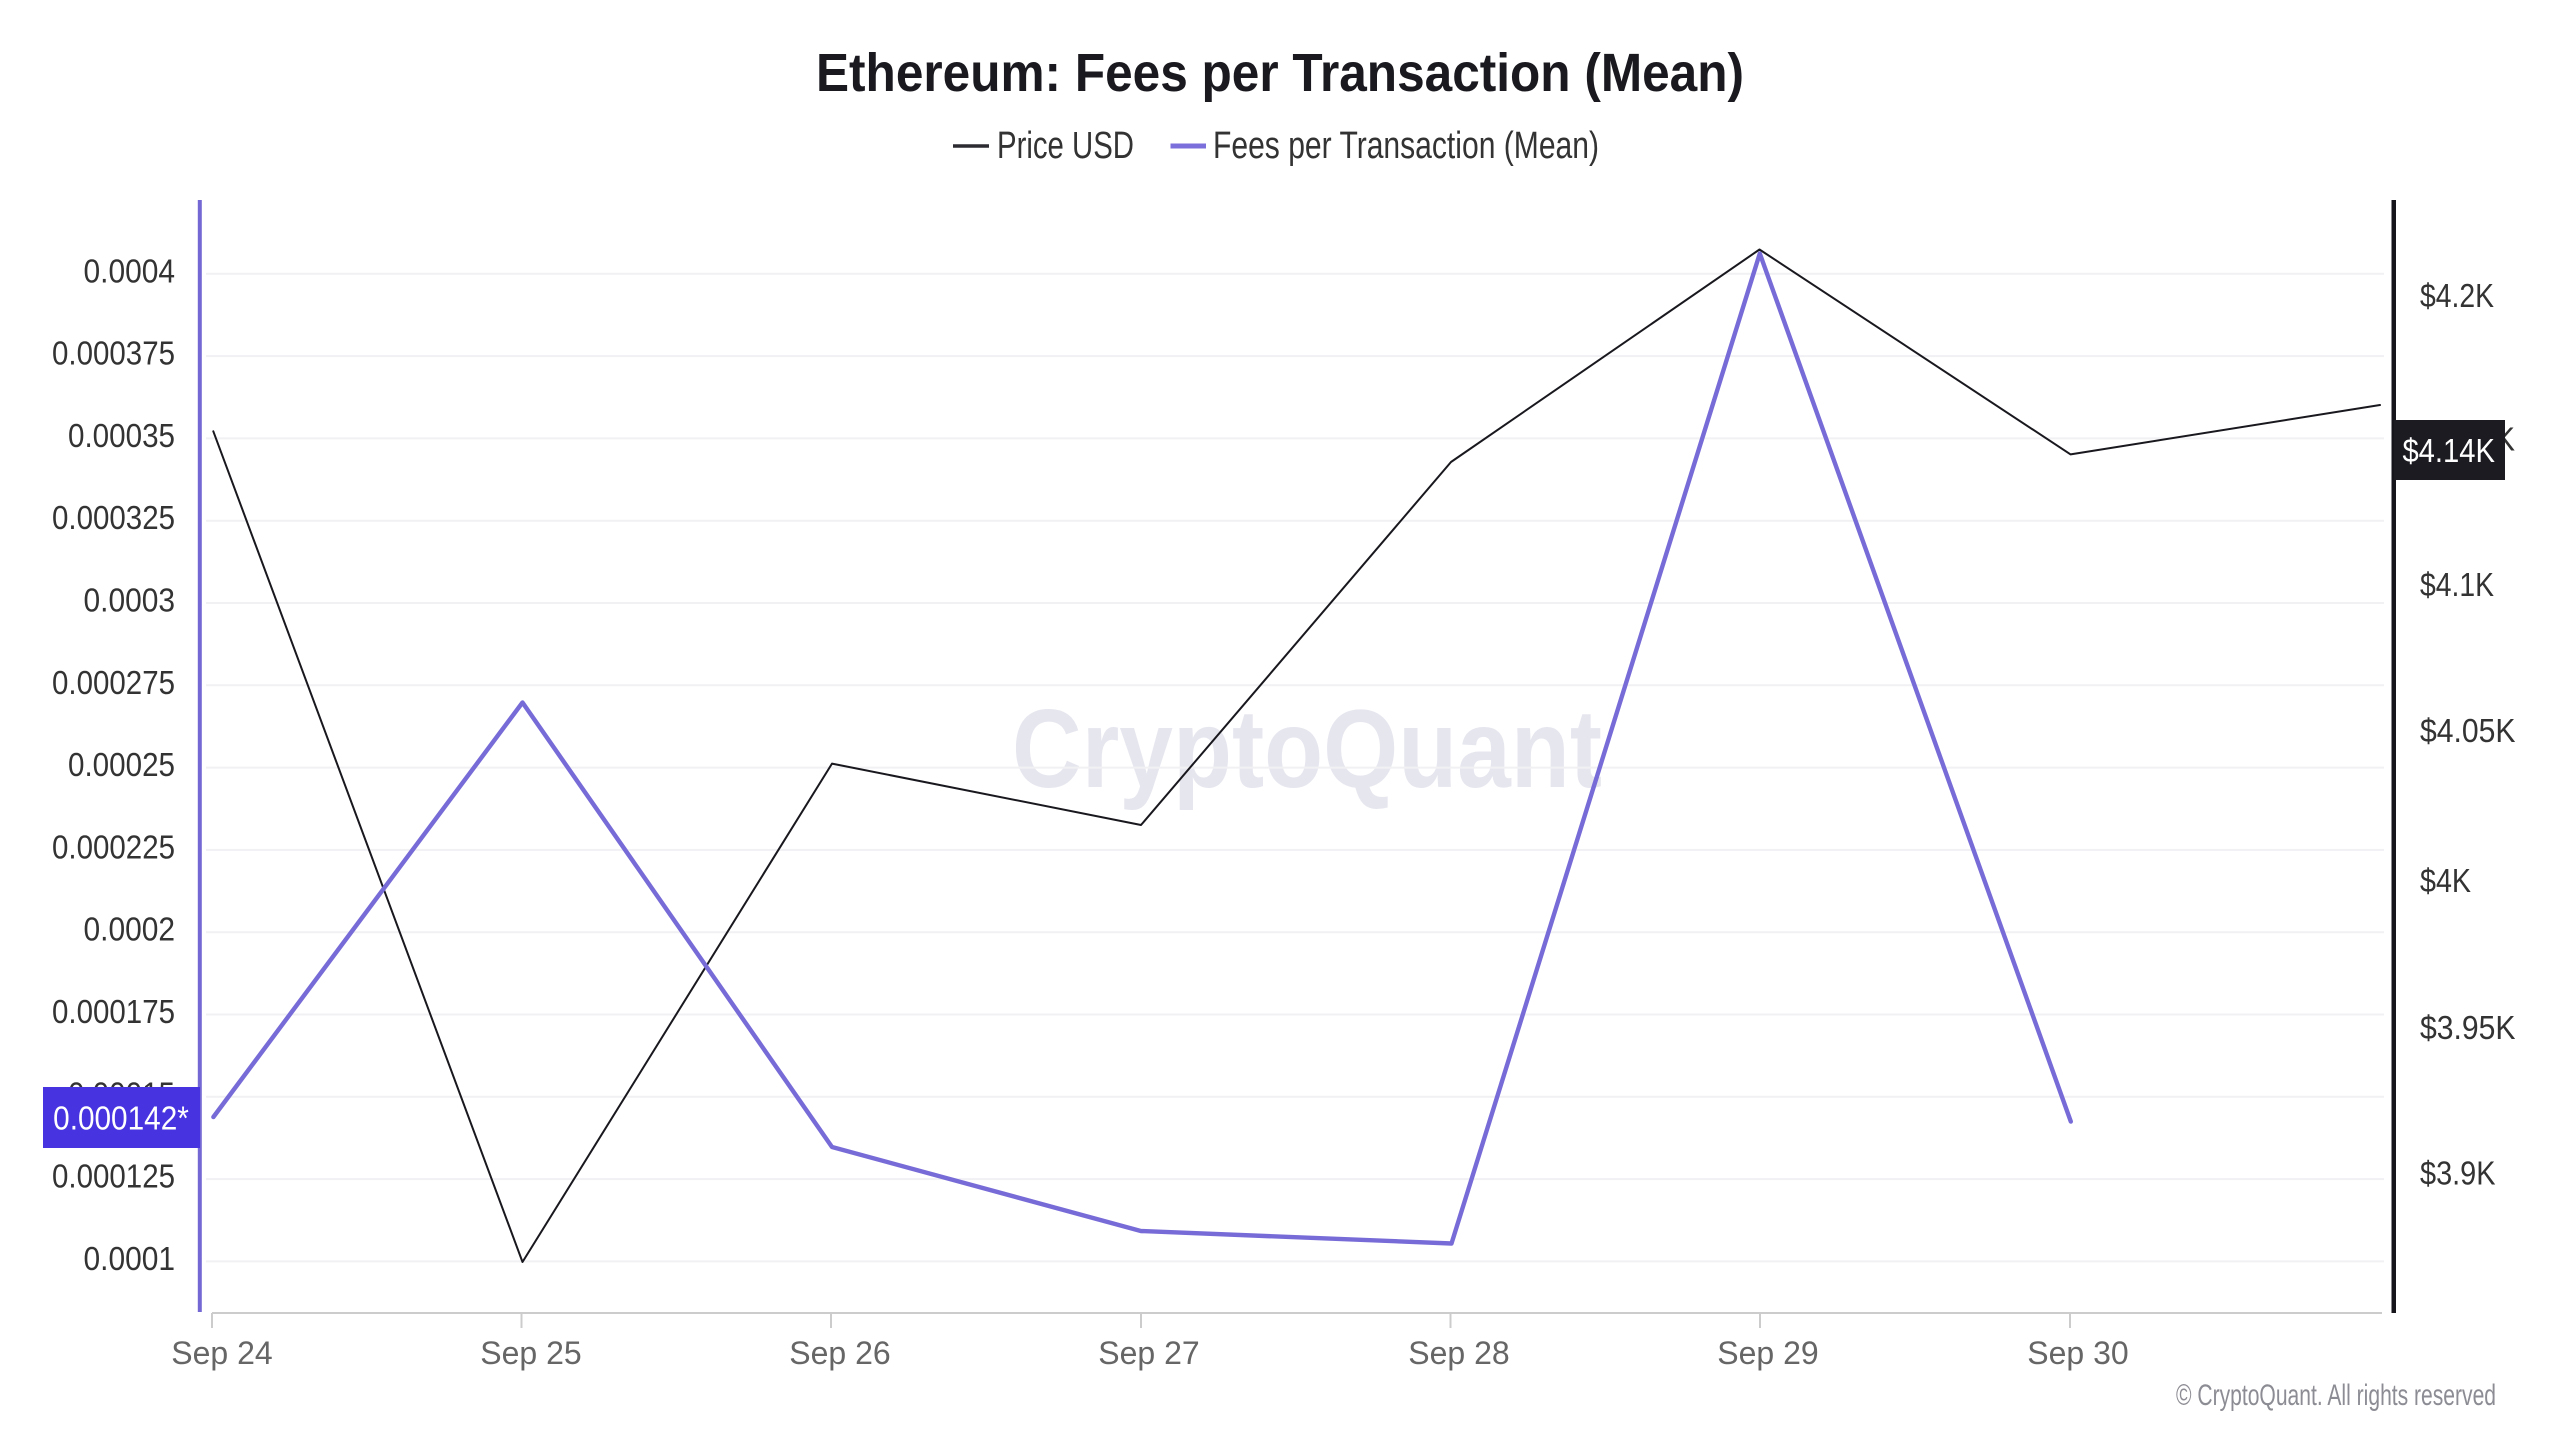  What do you see at coordinates (2468, 1027) in the screenshot?
I see `svg-text: $3.95K` at bounding box center [2468, 1027].